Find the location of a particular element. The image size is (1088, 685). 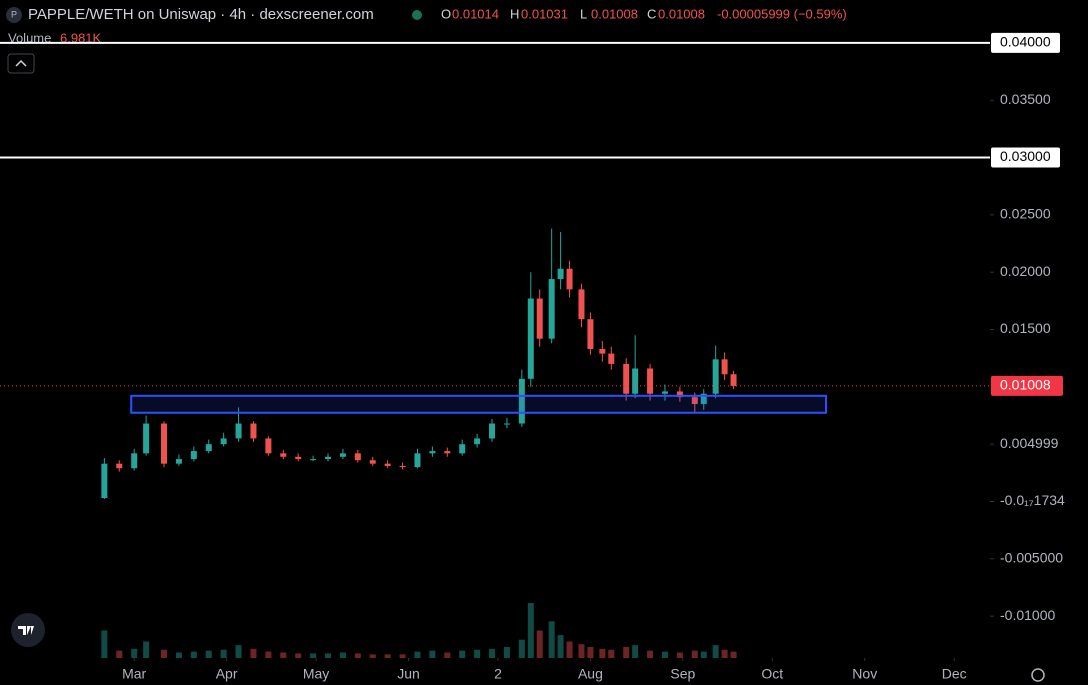

x-tick-label: Jun is located at coordinates (408, 674).